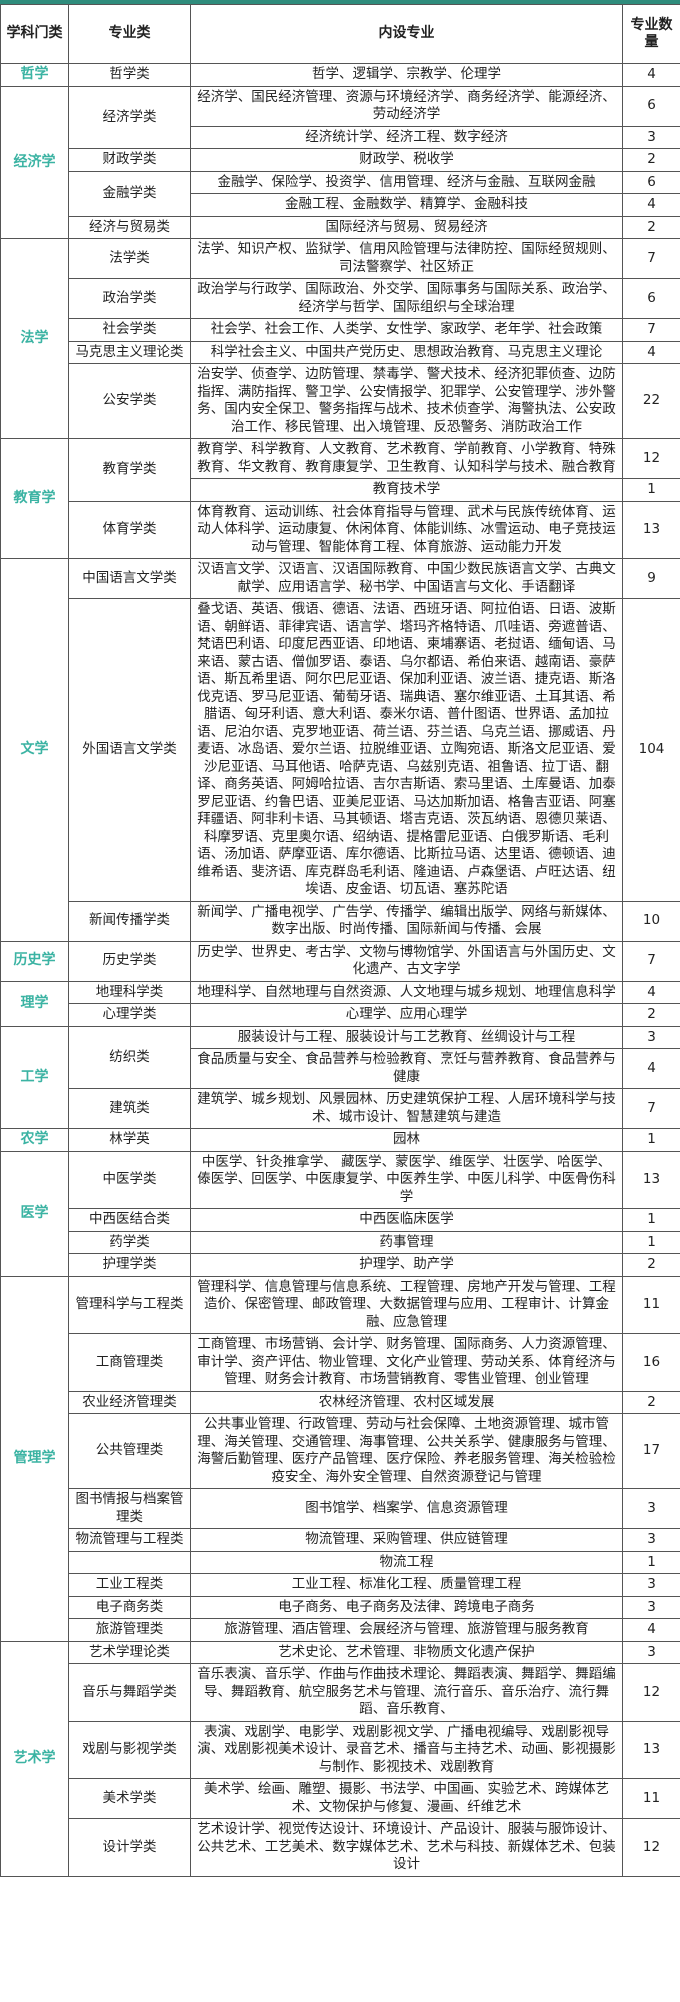 The image size is (680, 2002). I want to click on category-cell: 林学英, so click(129, 1140).